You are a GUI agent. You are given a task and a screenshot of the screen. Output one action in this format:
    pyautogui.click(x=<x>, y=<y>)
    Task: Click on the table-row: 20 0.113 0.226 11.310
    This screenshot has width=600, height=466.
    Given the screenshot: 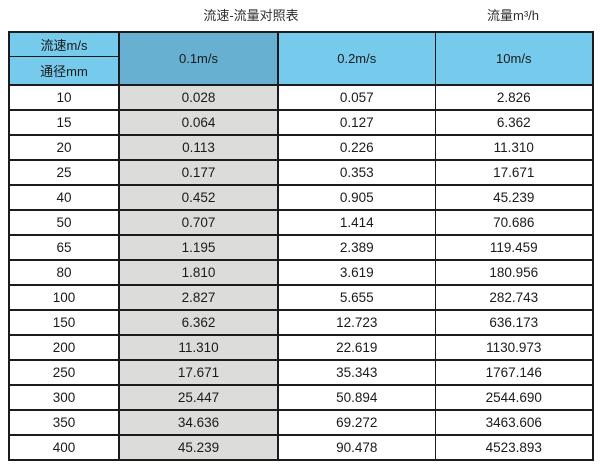 What is the action you would take?
    pyautogui.click(x=301, y=147)
    